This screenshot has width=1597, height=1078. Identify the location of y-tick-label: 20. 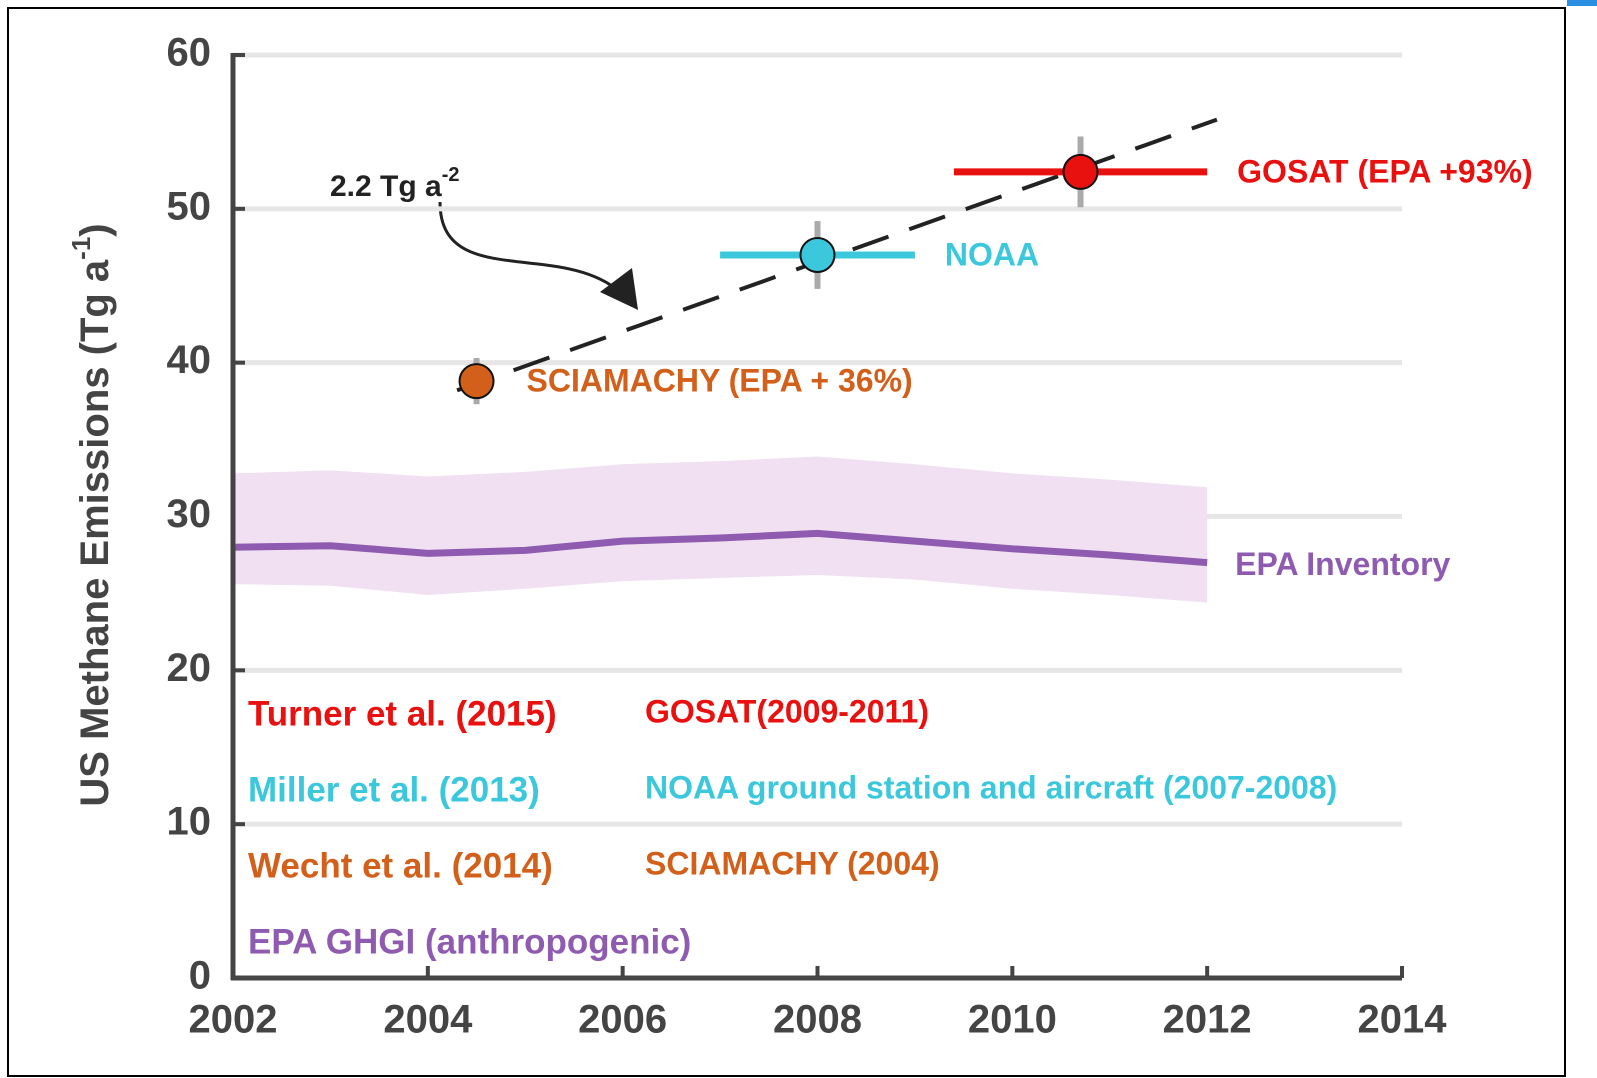
(189, 668).